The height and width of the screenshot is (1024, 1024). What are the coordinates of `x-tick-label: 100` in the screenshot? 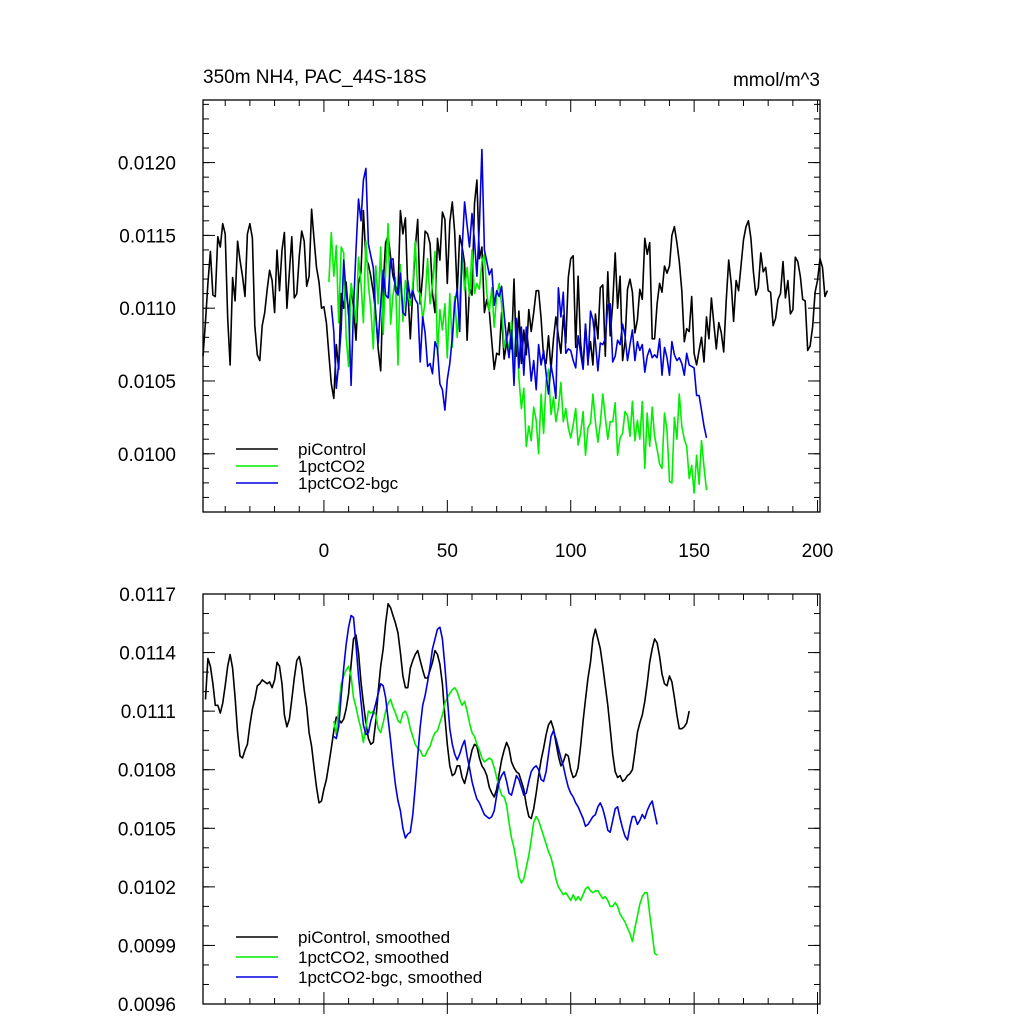 It's located at (571, 551).